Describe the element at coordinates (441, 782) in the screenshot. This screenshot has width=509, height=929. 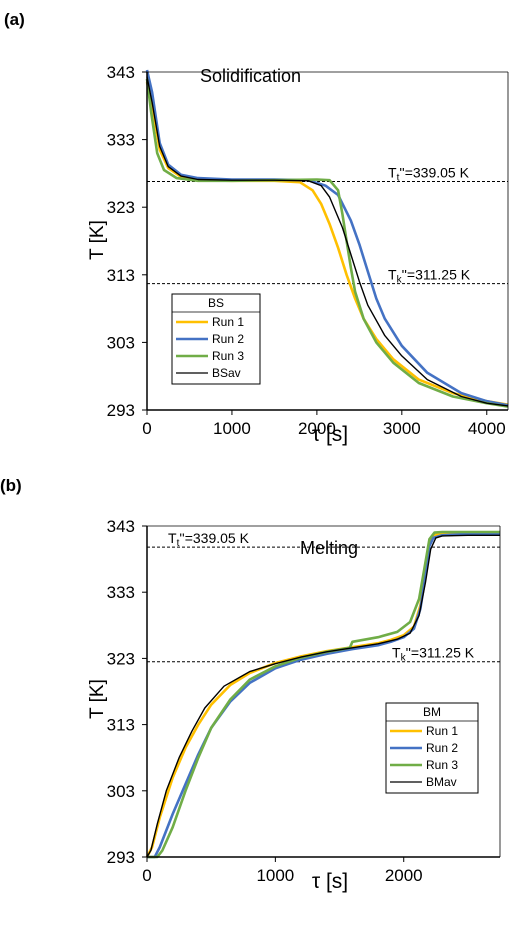
I see `legend-label: BMav` at that location.